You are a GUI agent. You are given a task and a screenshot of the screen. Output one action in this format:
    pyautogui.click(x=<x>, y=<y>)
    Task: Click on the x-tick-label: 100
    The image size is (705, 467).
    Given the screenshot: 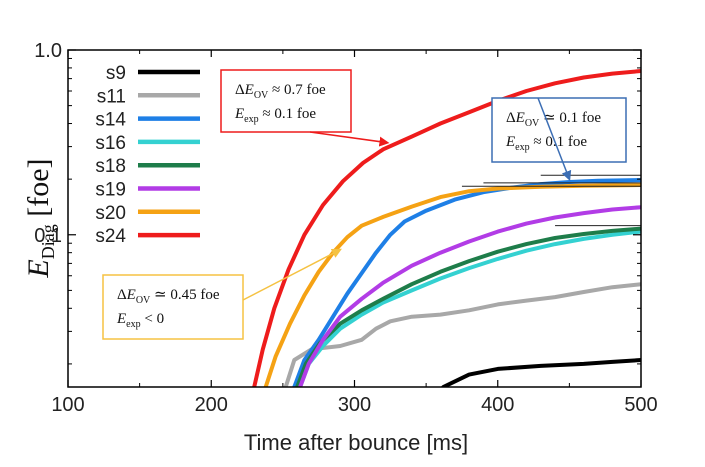 What is the action you would take?
    pyautogui.click(x=67, y=405)
    